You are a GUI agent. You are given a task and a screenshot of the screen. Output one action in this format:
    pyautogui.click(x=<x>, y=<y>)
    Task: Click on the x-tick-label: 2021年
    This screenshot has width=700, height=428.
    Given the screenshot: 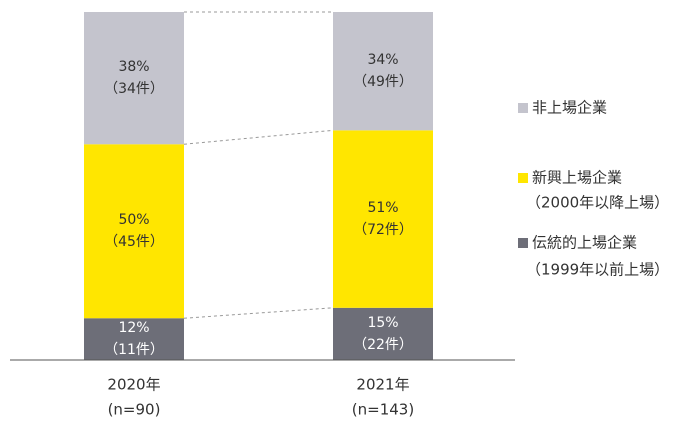 What is the action you would take?
    pyautogui.click(x=382, y=385)
    